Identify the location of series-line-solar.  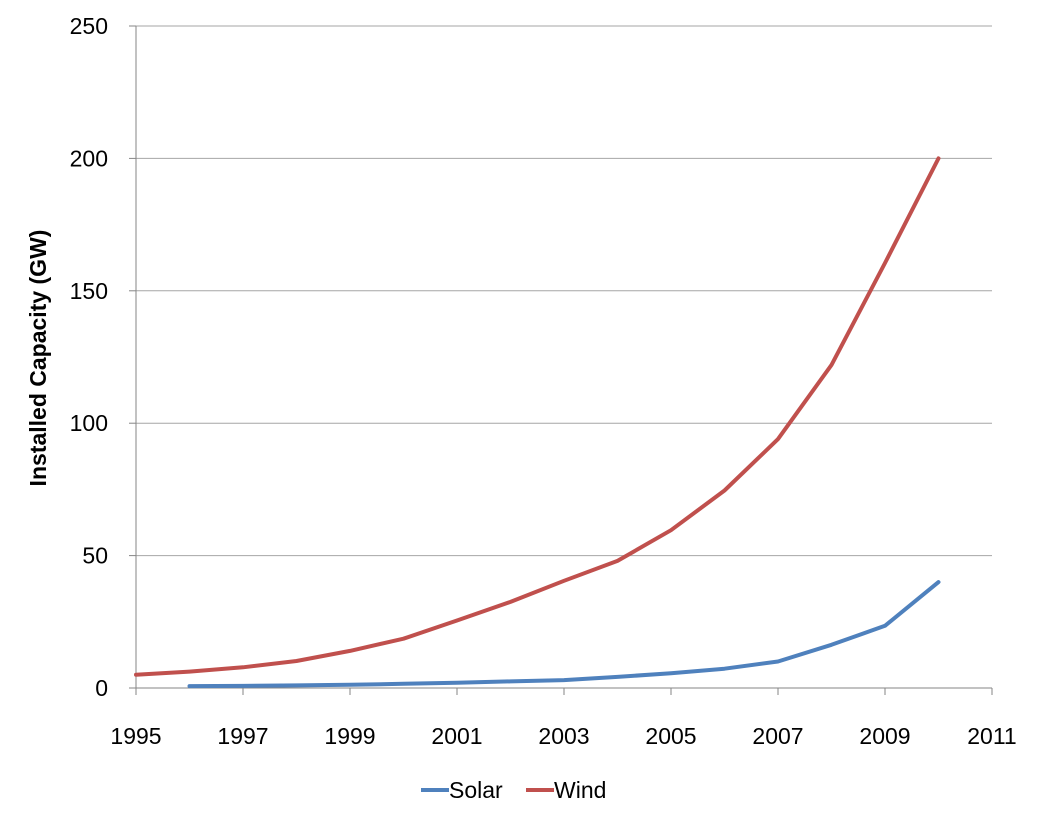
(564, 634).